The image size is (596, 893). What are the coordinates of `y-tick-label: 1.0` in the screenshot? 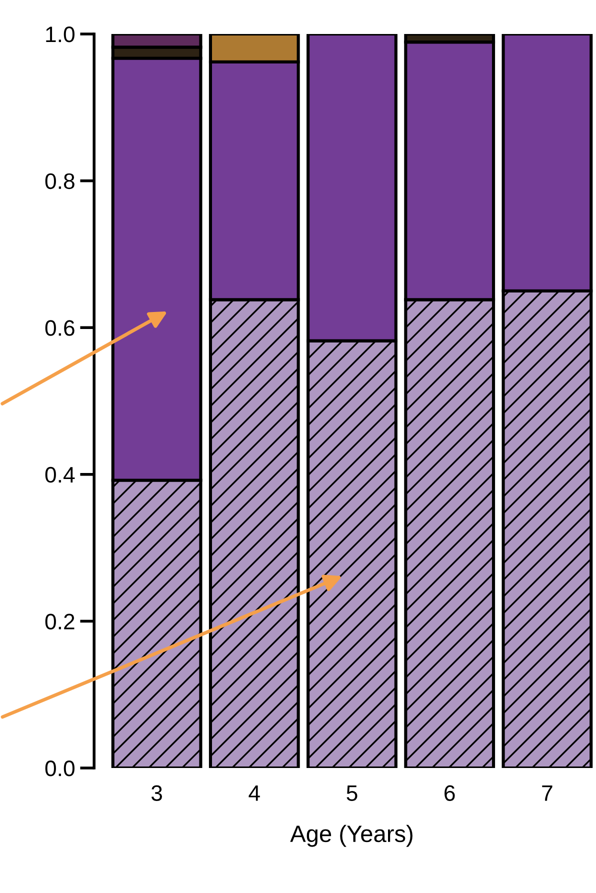 It's located at (60, 34).